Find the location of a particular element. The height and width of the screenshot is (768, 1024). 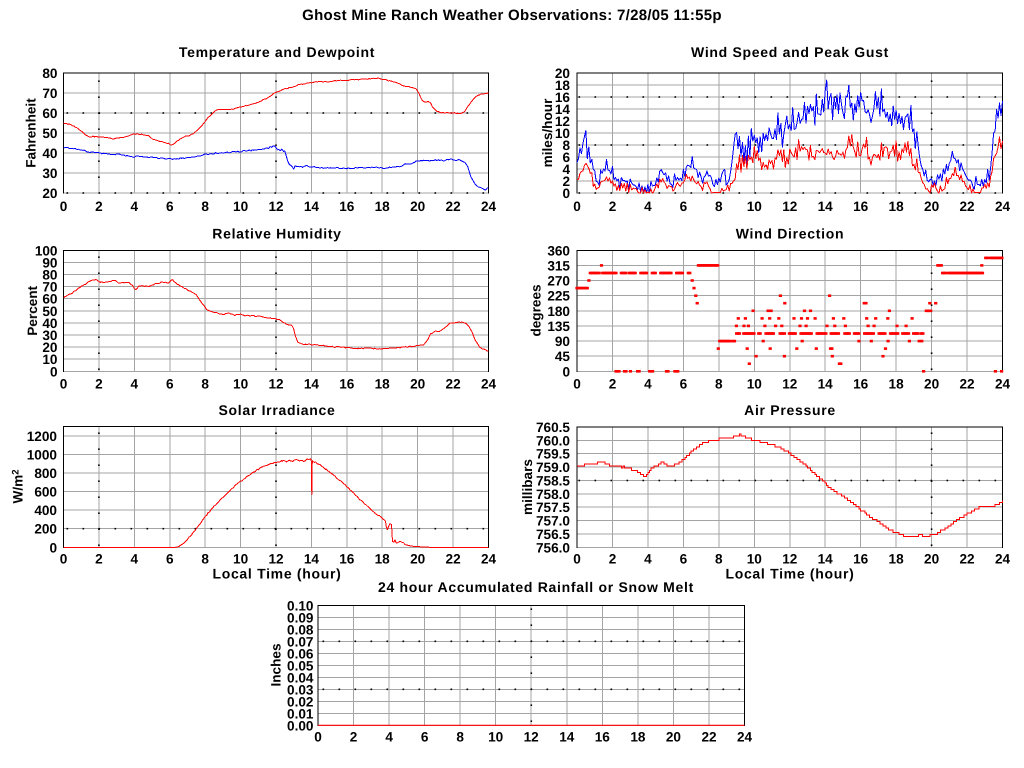

svg-text: Wind Direction is located at coordinates (790, 234).